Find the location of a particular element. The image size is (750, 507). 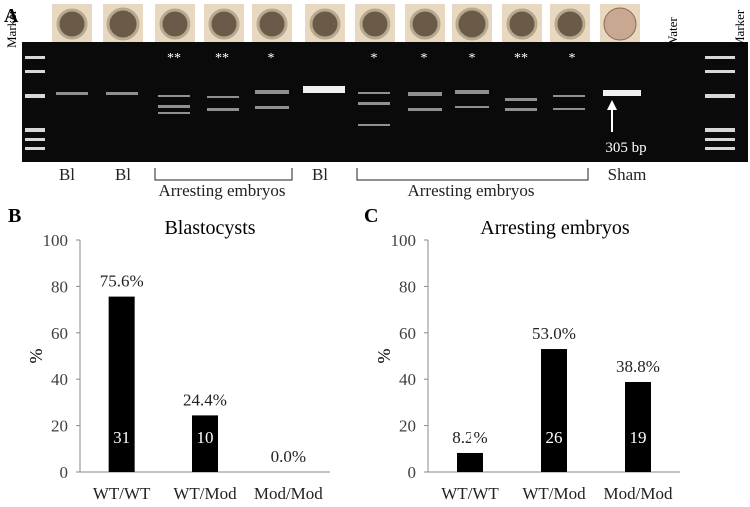

panel-label: B is located at coordinates (14, 216).